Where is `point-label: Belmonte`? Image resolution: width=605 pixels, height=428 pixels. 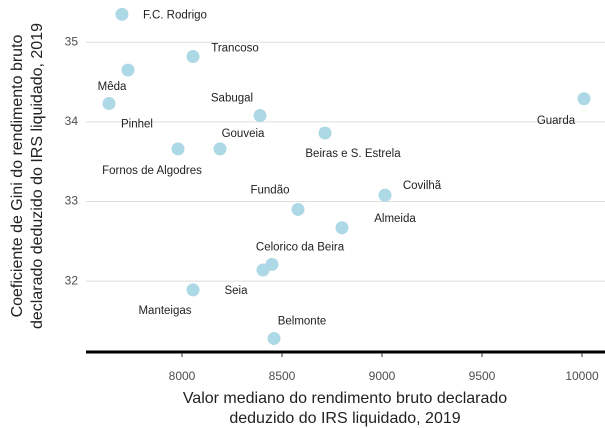 point-label: Belmonte is located at coordinates (302, 321).